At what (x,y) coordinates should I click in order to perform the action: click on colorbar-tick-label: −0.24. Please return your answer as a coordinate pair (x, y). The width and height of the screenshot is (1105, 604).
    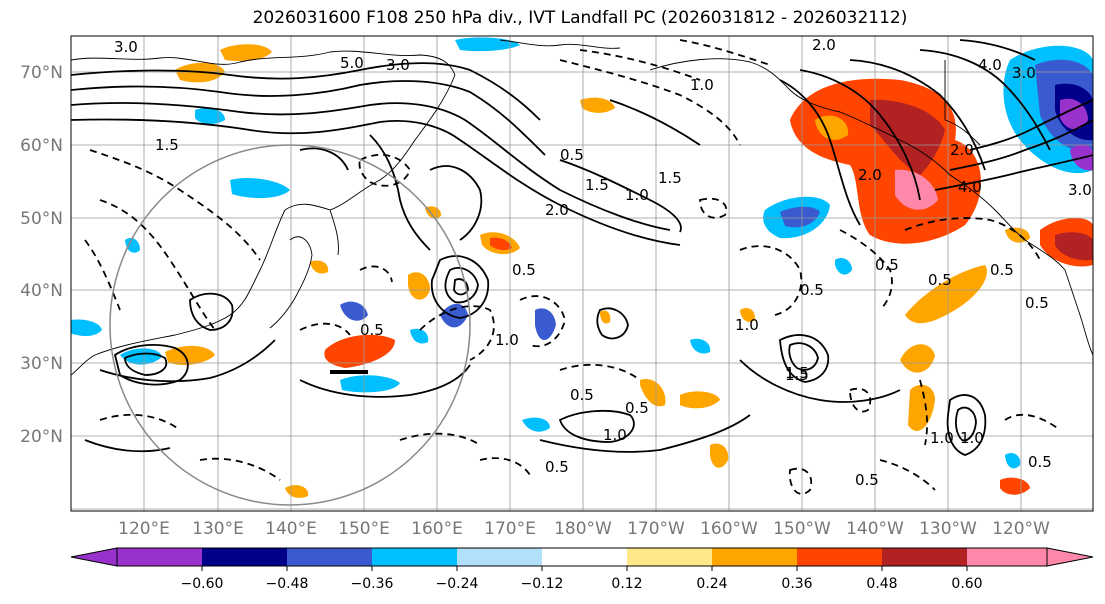
    Looking at the image, I should click on (457, 584).